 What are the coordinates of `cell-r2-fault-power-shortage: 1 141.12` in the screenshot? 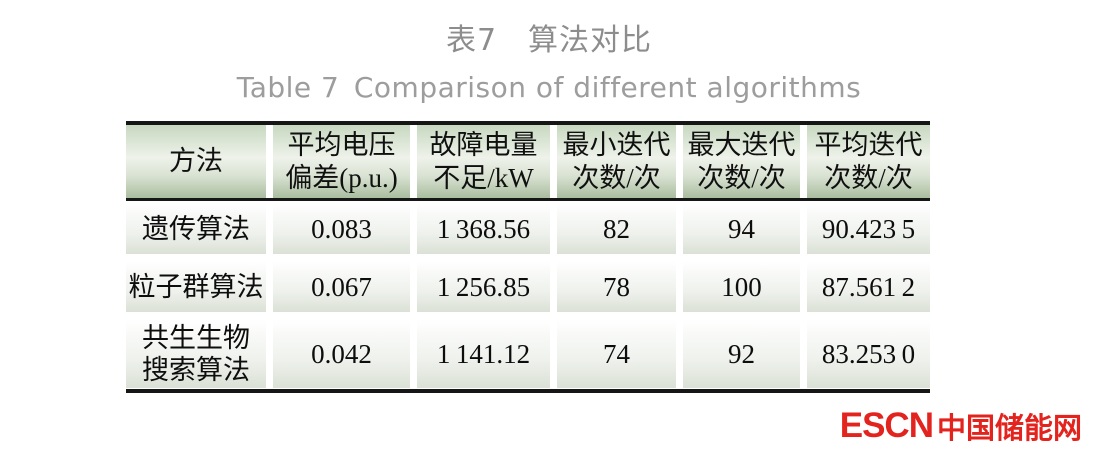 It's located at (483, 353).